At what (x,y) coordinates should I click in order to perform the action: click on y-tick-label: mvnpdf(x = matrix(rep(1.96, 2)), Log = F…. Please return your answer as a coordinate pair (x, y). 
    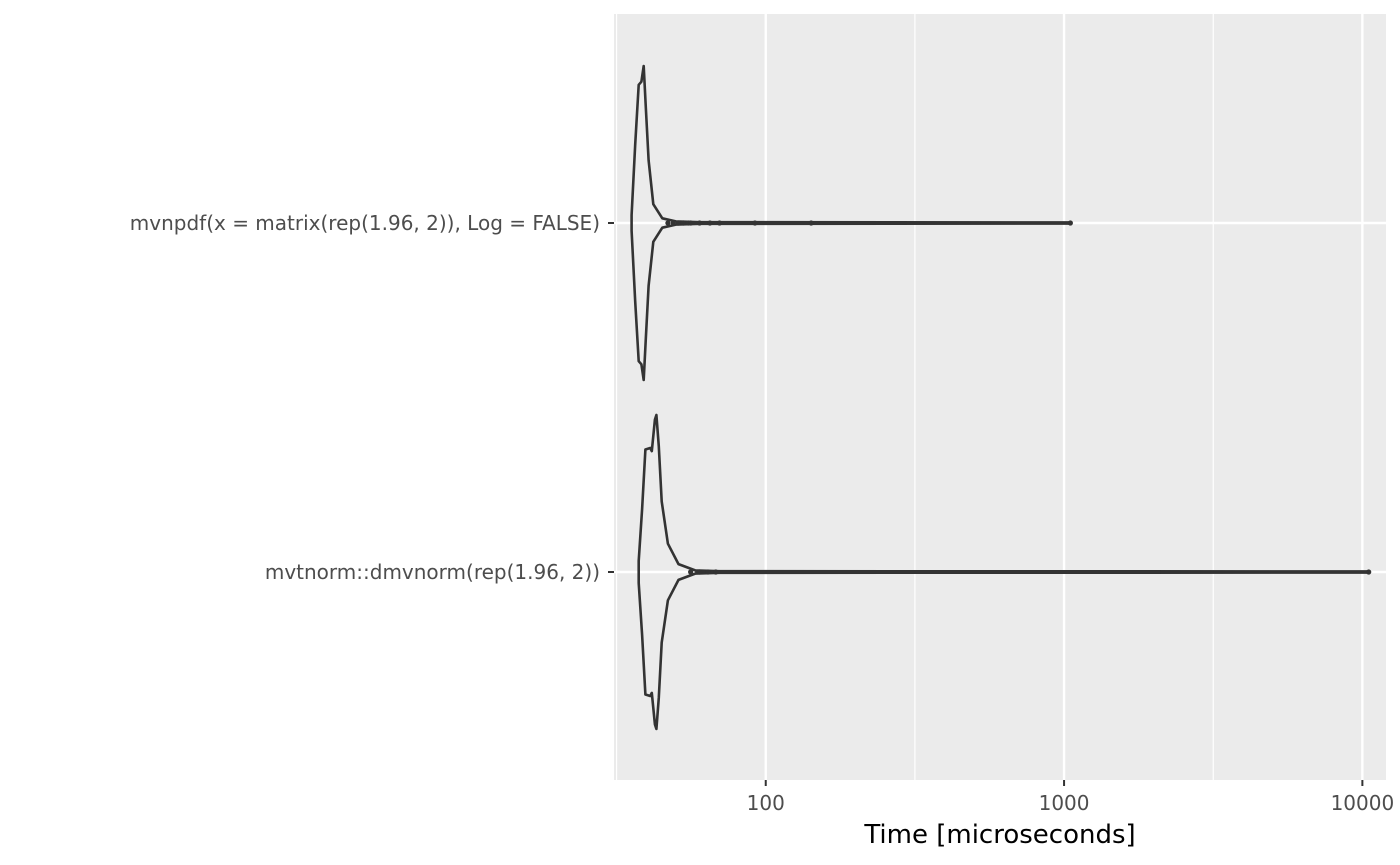
    Looking at the image, I should click on (365, 223).